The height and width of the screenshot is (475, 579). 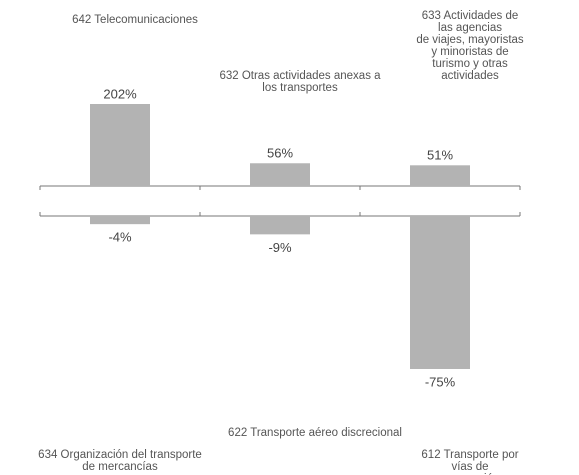 What do you see at coordinates (120, 237) in the screenshot?
I see `value-label: -4%` at bounding box center [120, 237].